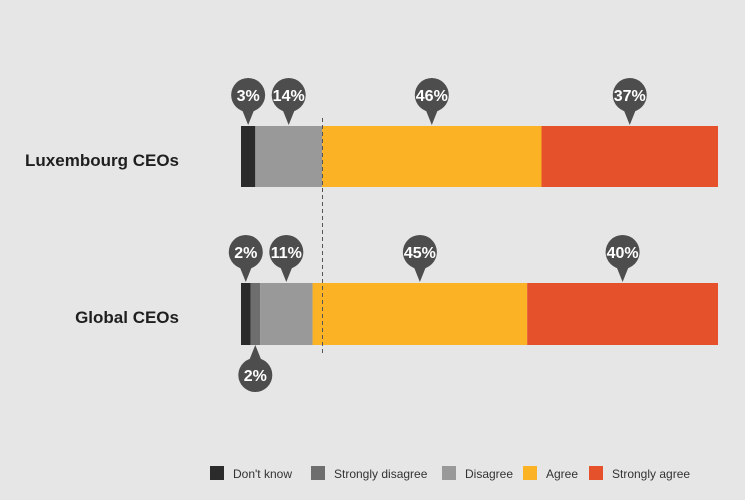 Image resolution: width=745 pixels, height=500 pixels. What do you see at coordinates (286, 314) in the screenshot?
I see `bar-global-ceos-disagree` at bounding box center [286, 314].